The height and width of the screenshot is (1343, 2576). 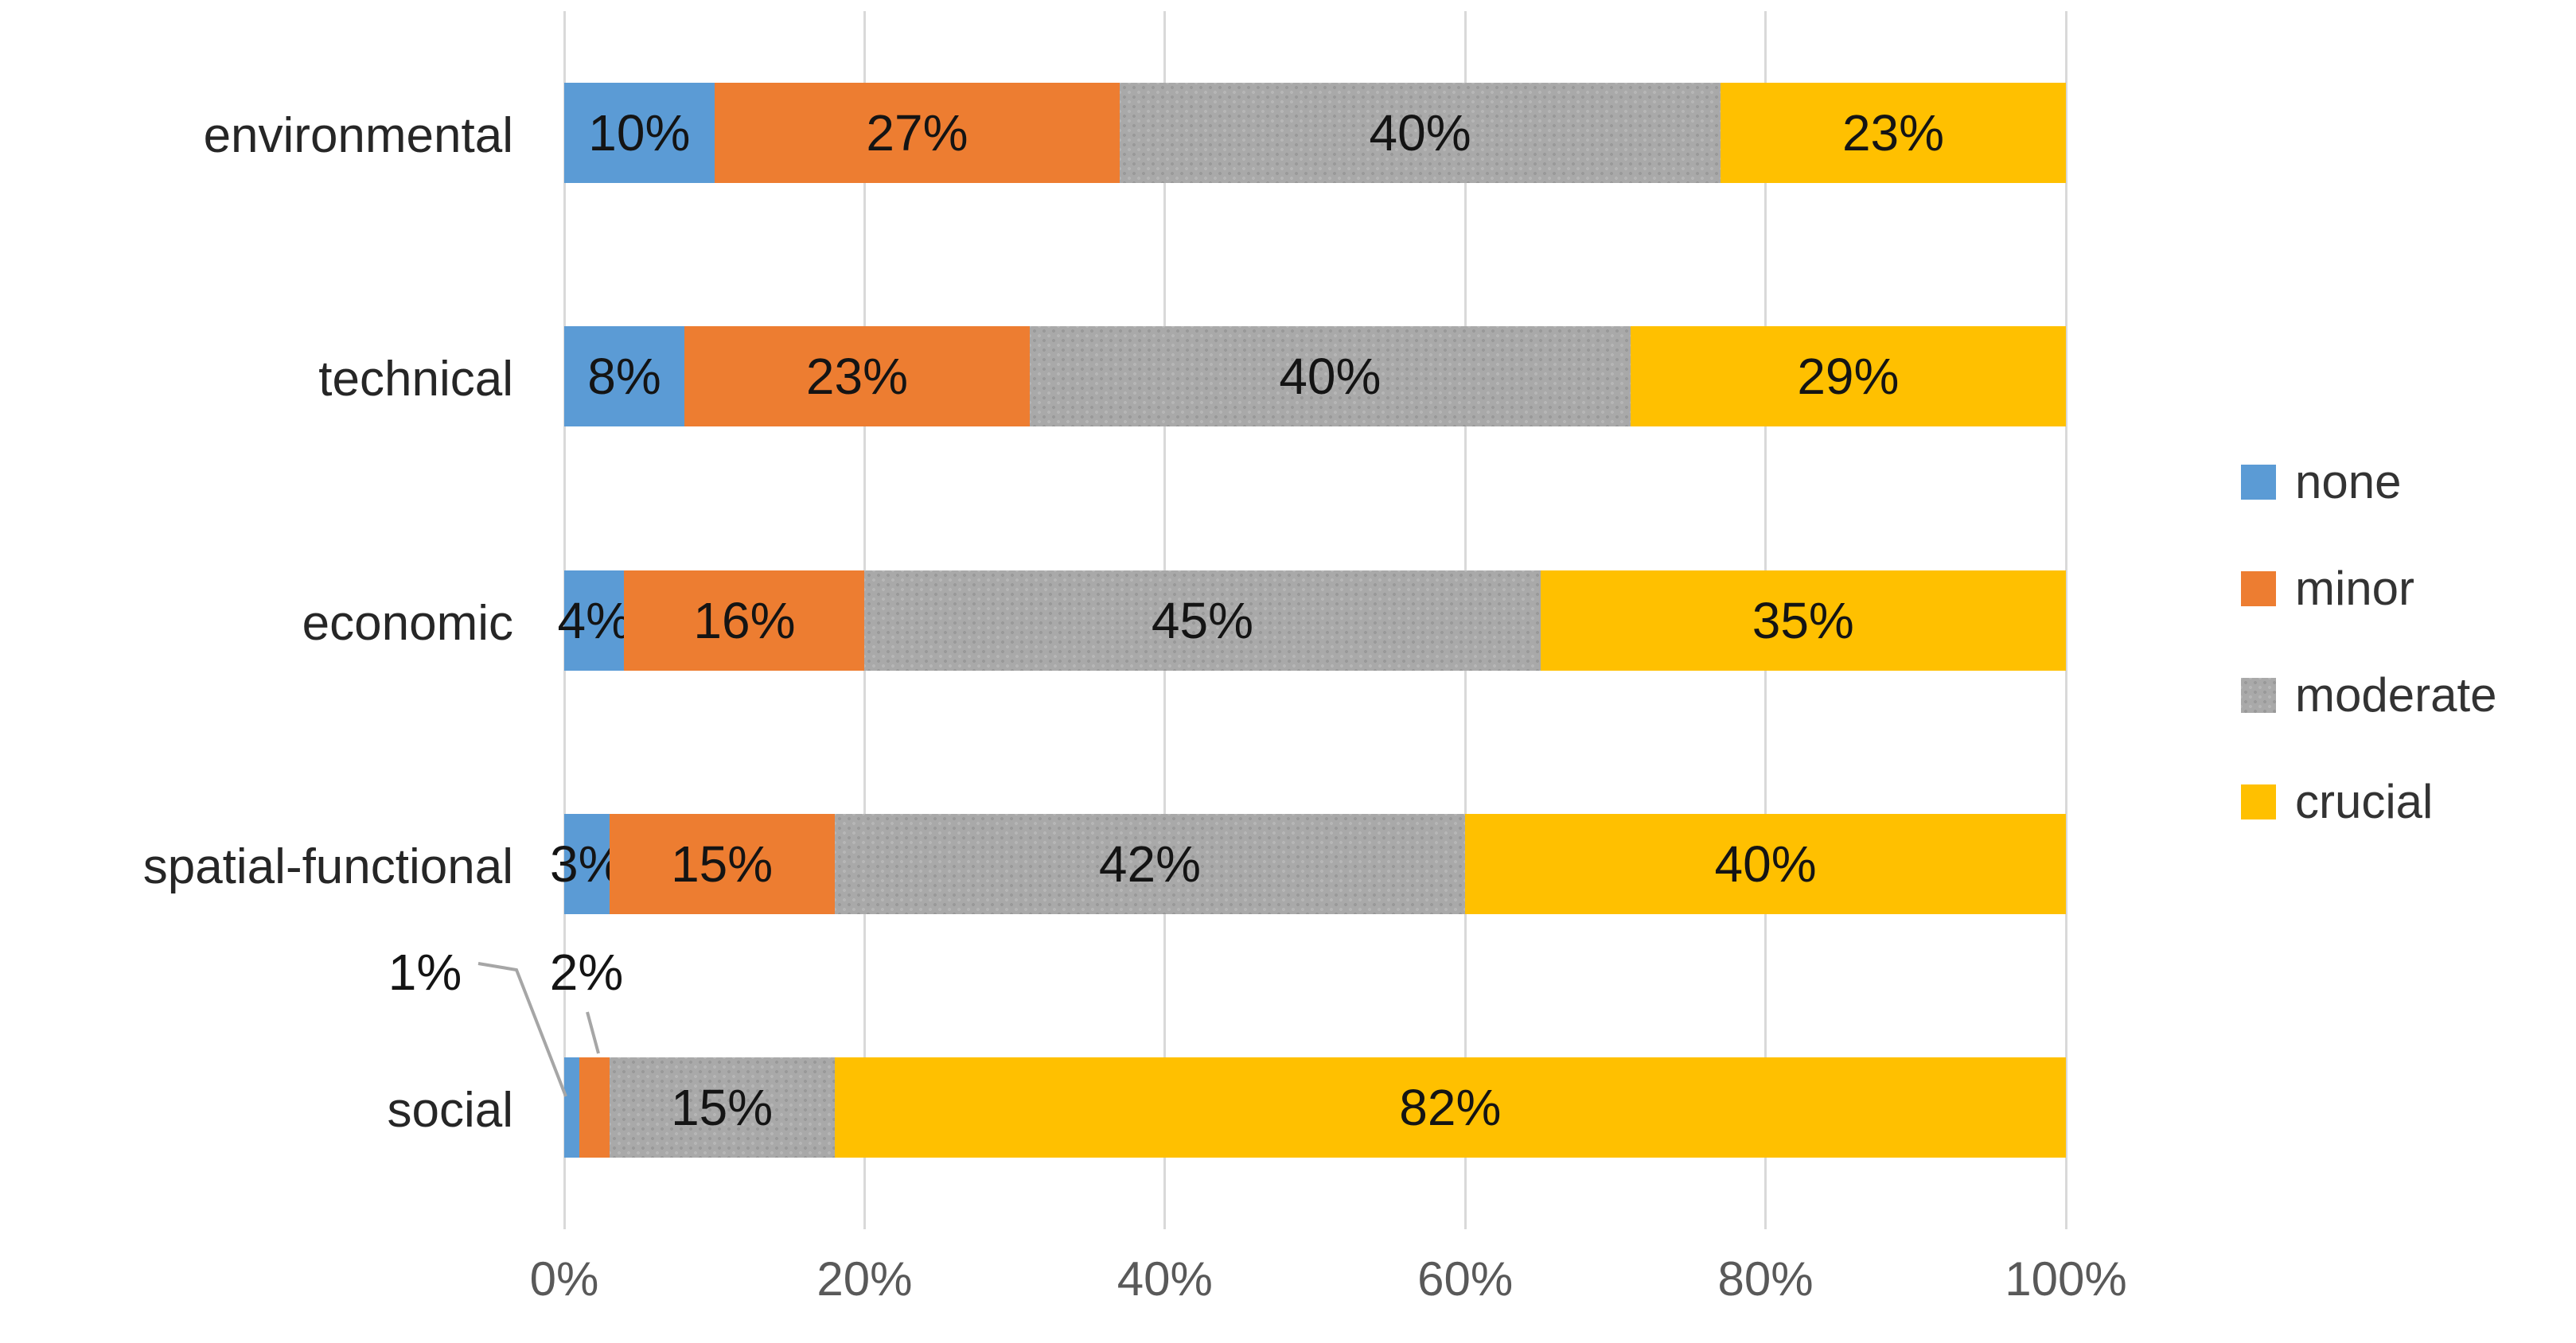 I want to click on data-label-none-economic: 4%, so click(x=594, y=620).